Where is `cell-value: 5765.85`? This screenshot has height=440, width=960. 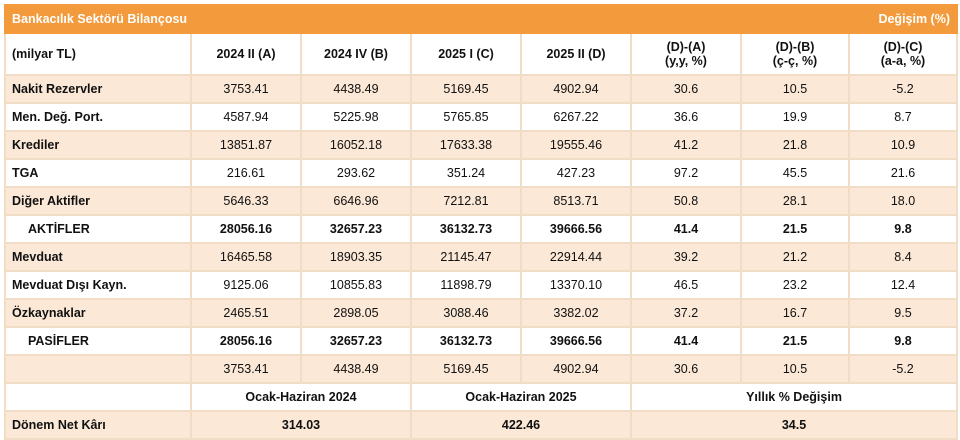
cell-value: 5765.85 is located at coordinates (466, 117).